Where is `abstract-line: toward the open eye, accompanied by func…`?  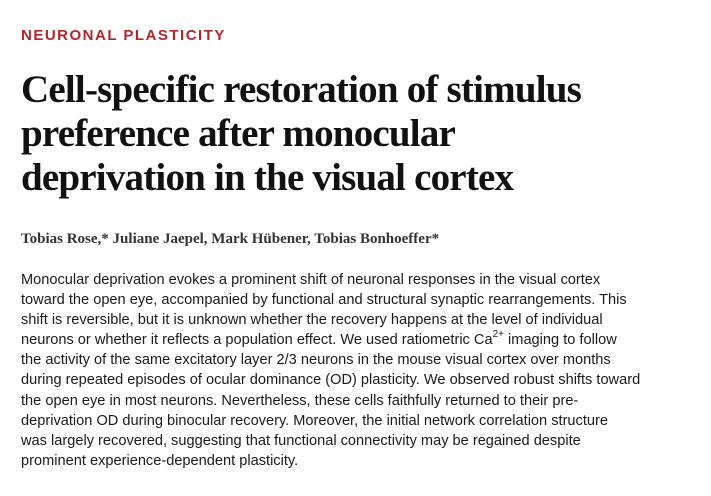 abstract-line: toward the open eye, accompanied by func… is located at coordinates (324, 300).